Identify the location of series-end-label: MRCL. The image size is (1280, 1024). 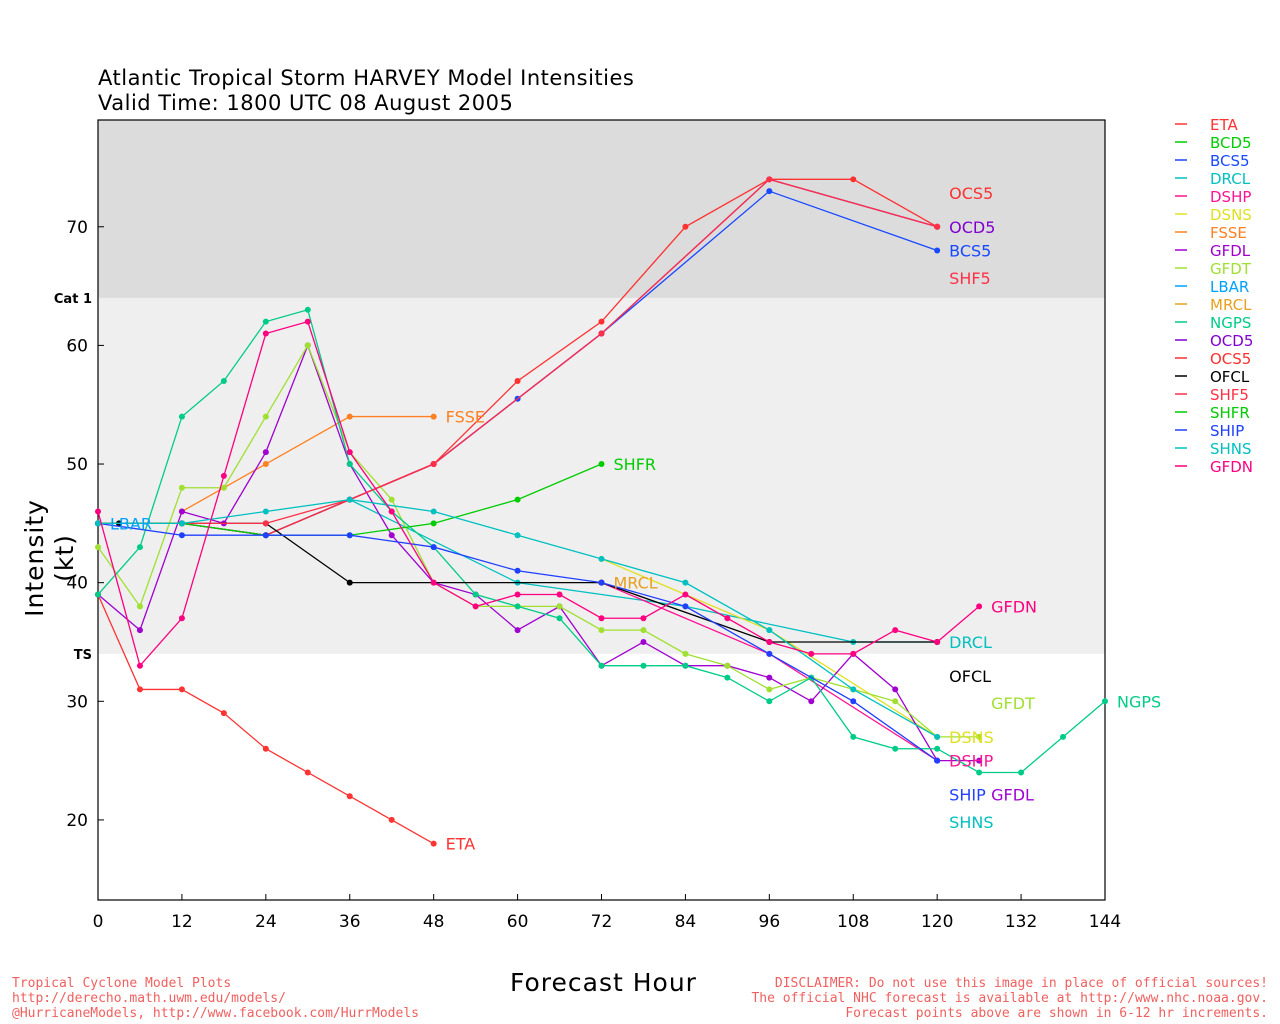
(636, 583).